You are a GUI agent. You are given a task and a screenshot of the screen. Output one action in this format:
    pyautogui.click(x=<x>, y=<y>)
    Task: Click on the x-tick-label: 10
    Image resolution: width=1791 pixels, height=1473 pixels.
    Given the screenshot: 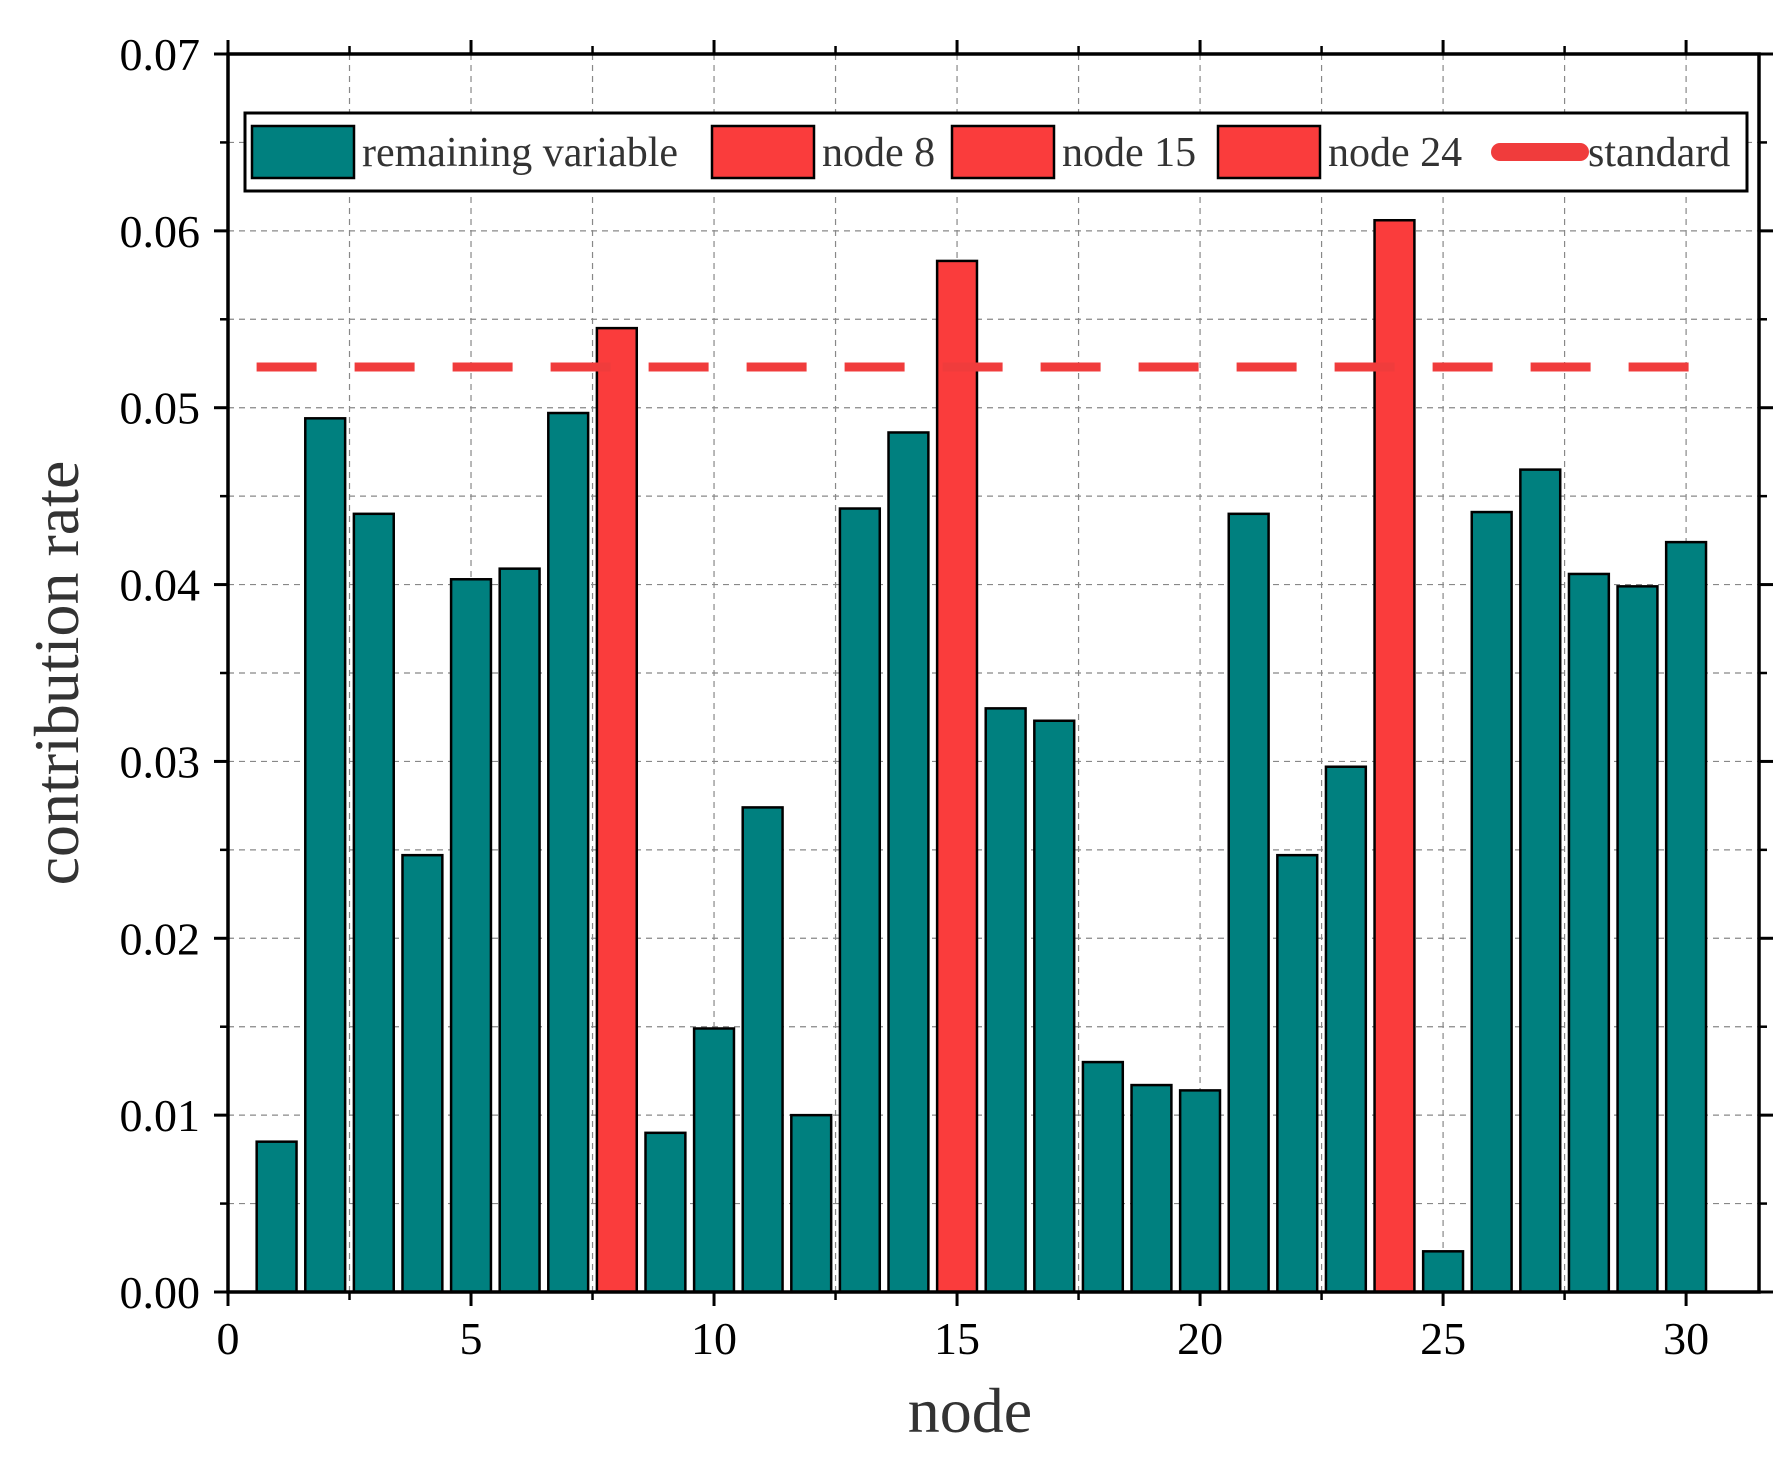 What is the action you would take?
    pyautogui.click(x=714, y=1338)
    